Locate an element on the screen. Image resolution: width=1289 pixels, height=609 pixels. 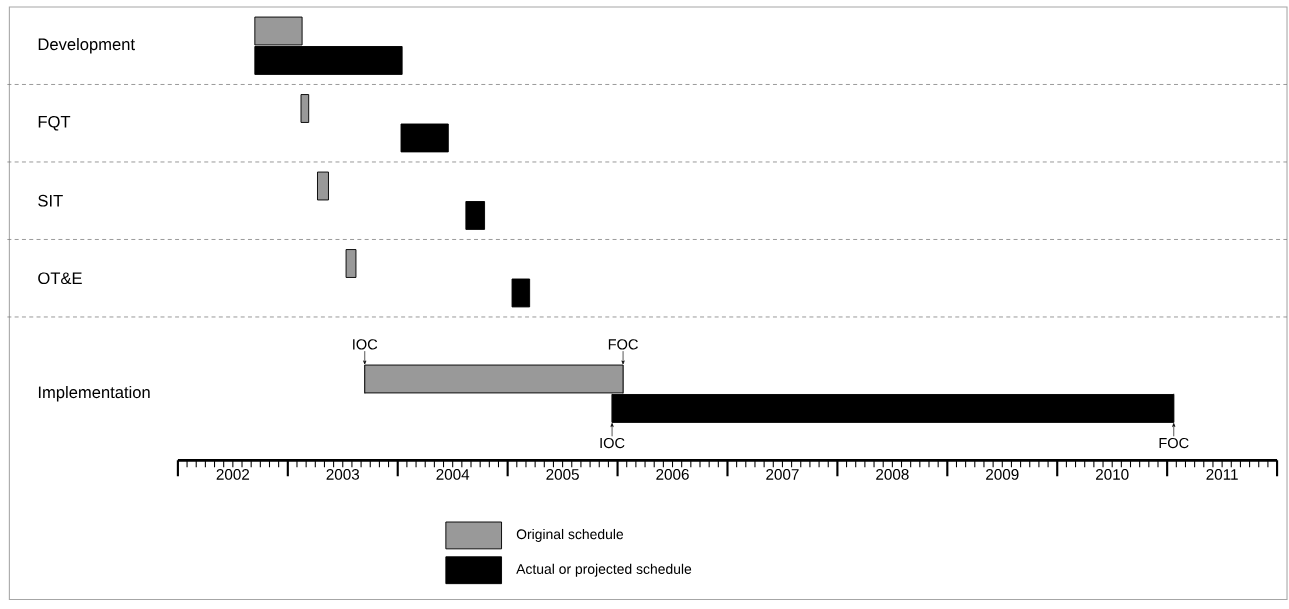
x-tick-label: 2004 is located at coordinates (453, 475).